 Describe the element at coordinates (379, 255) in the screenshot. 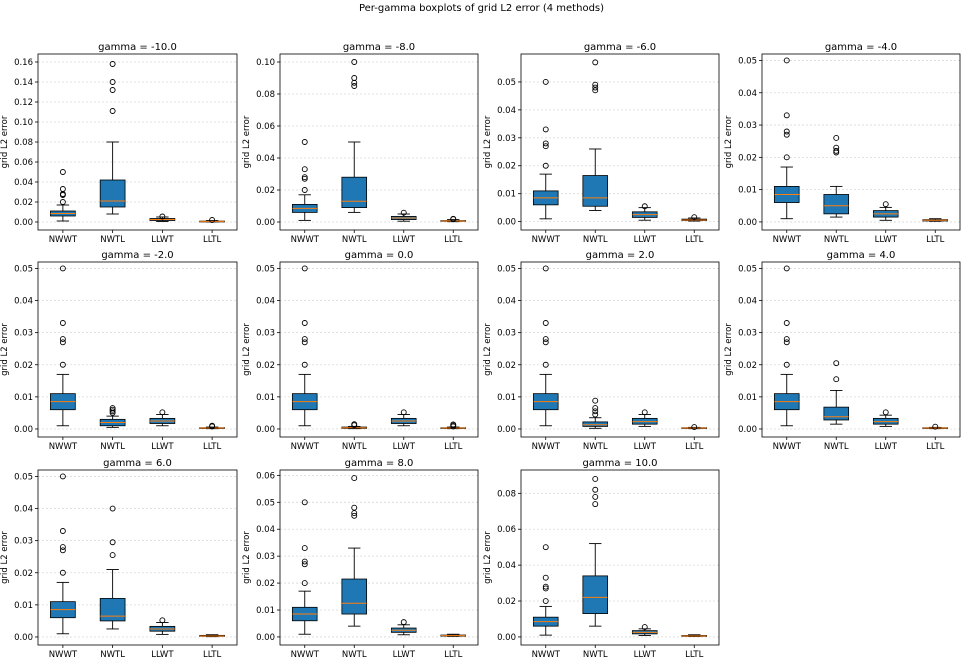

I see `subplot-title: gamma = 0.0` at that location.